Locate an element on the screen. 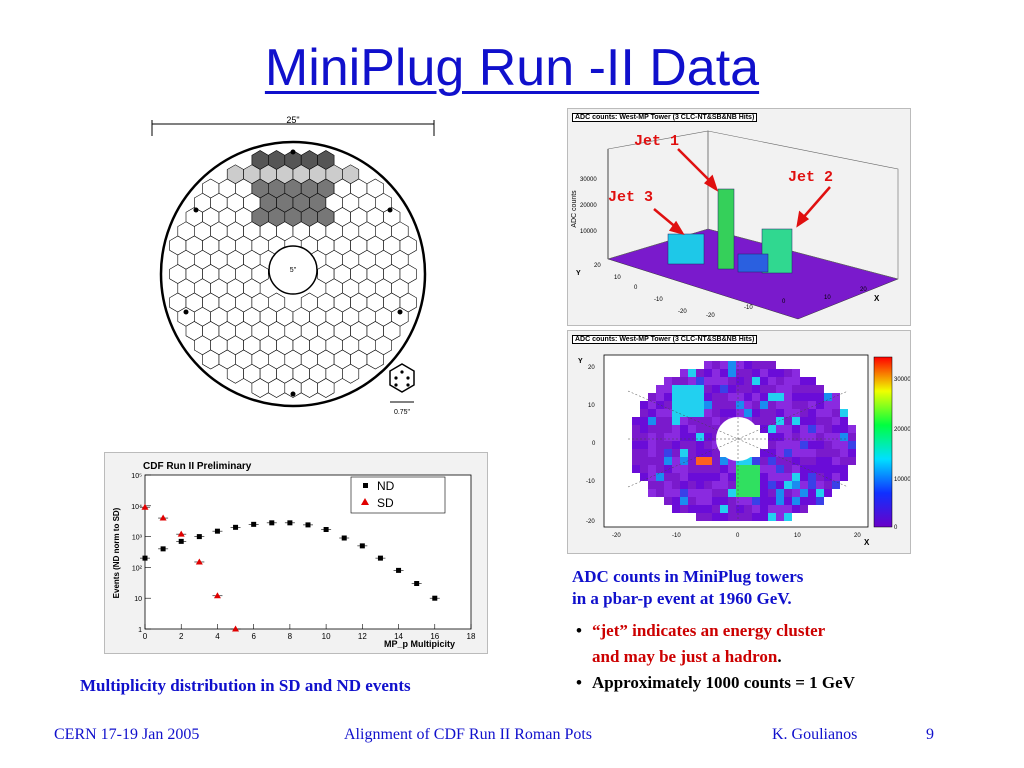 Image resolution: width=1024 pixels, height=768 pixels. chart-x-tick: 8 is located at coordinates (290, 636).